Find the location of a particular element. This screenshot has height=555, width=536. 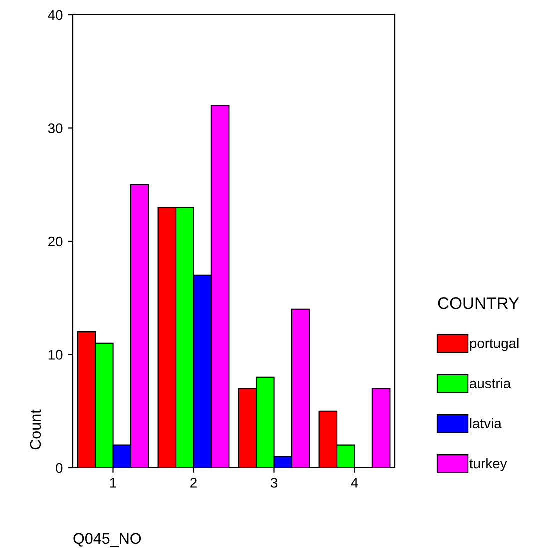

legend-label: latvia is located at coordinates (486, 423).